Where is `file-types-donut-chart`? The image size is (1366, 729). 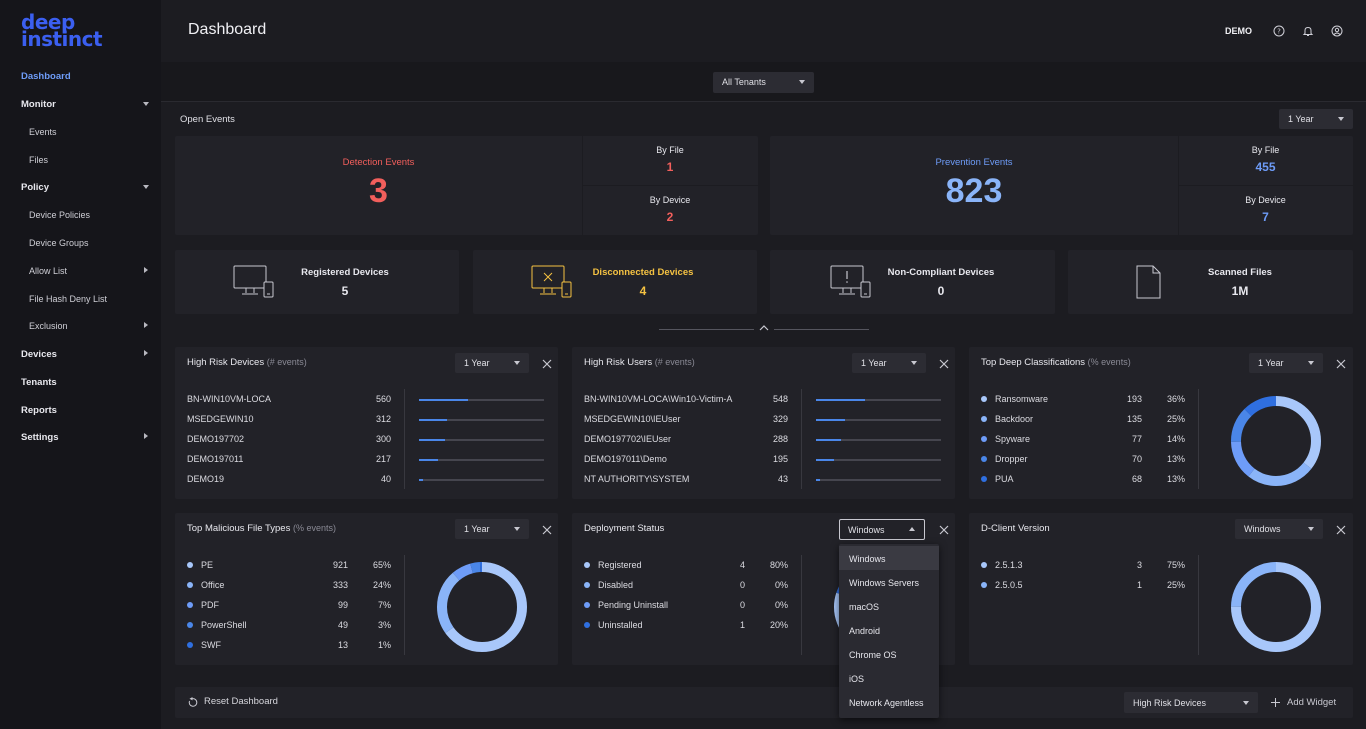 file-types-donut-chart is located at coordinates (482, 607).